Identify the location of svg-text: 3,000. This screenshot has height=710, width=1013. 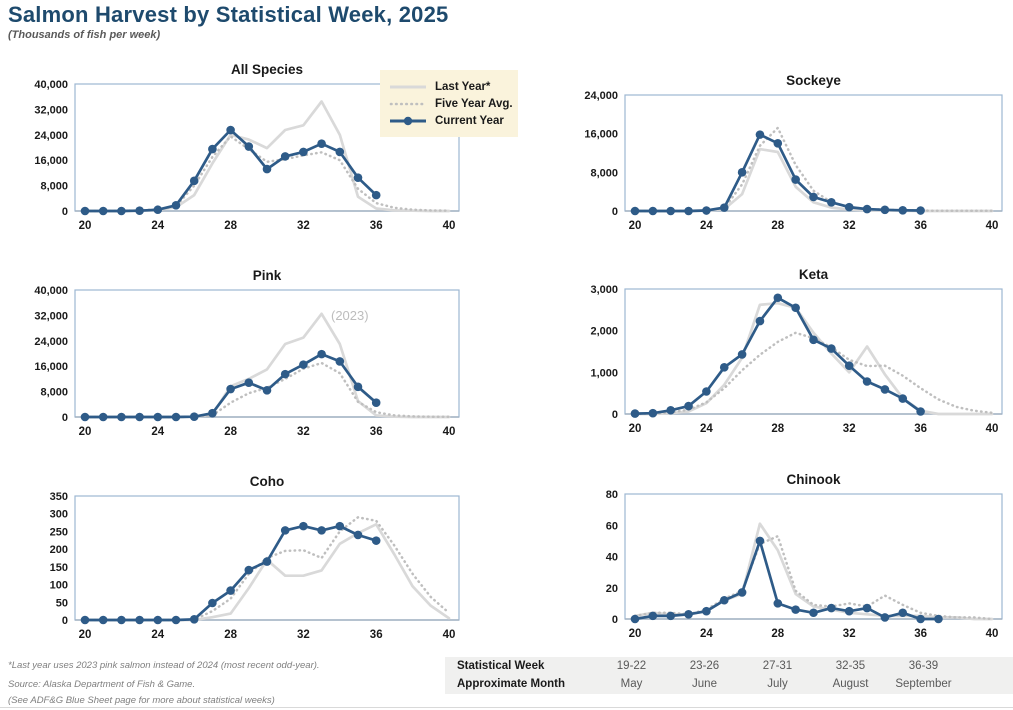
(604, 290).